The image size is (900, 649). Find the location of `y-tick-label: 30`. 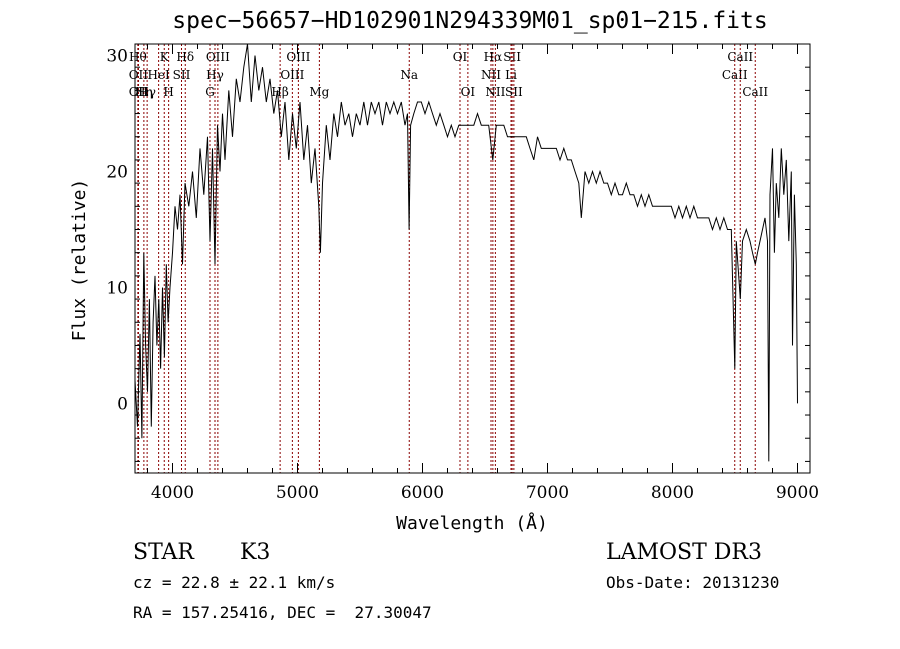

y-tick-label: 30 is located at coordinates (117, 57).